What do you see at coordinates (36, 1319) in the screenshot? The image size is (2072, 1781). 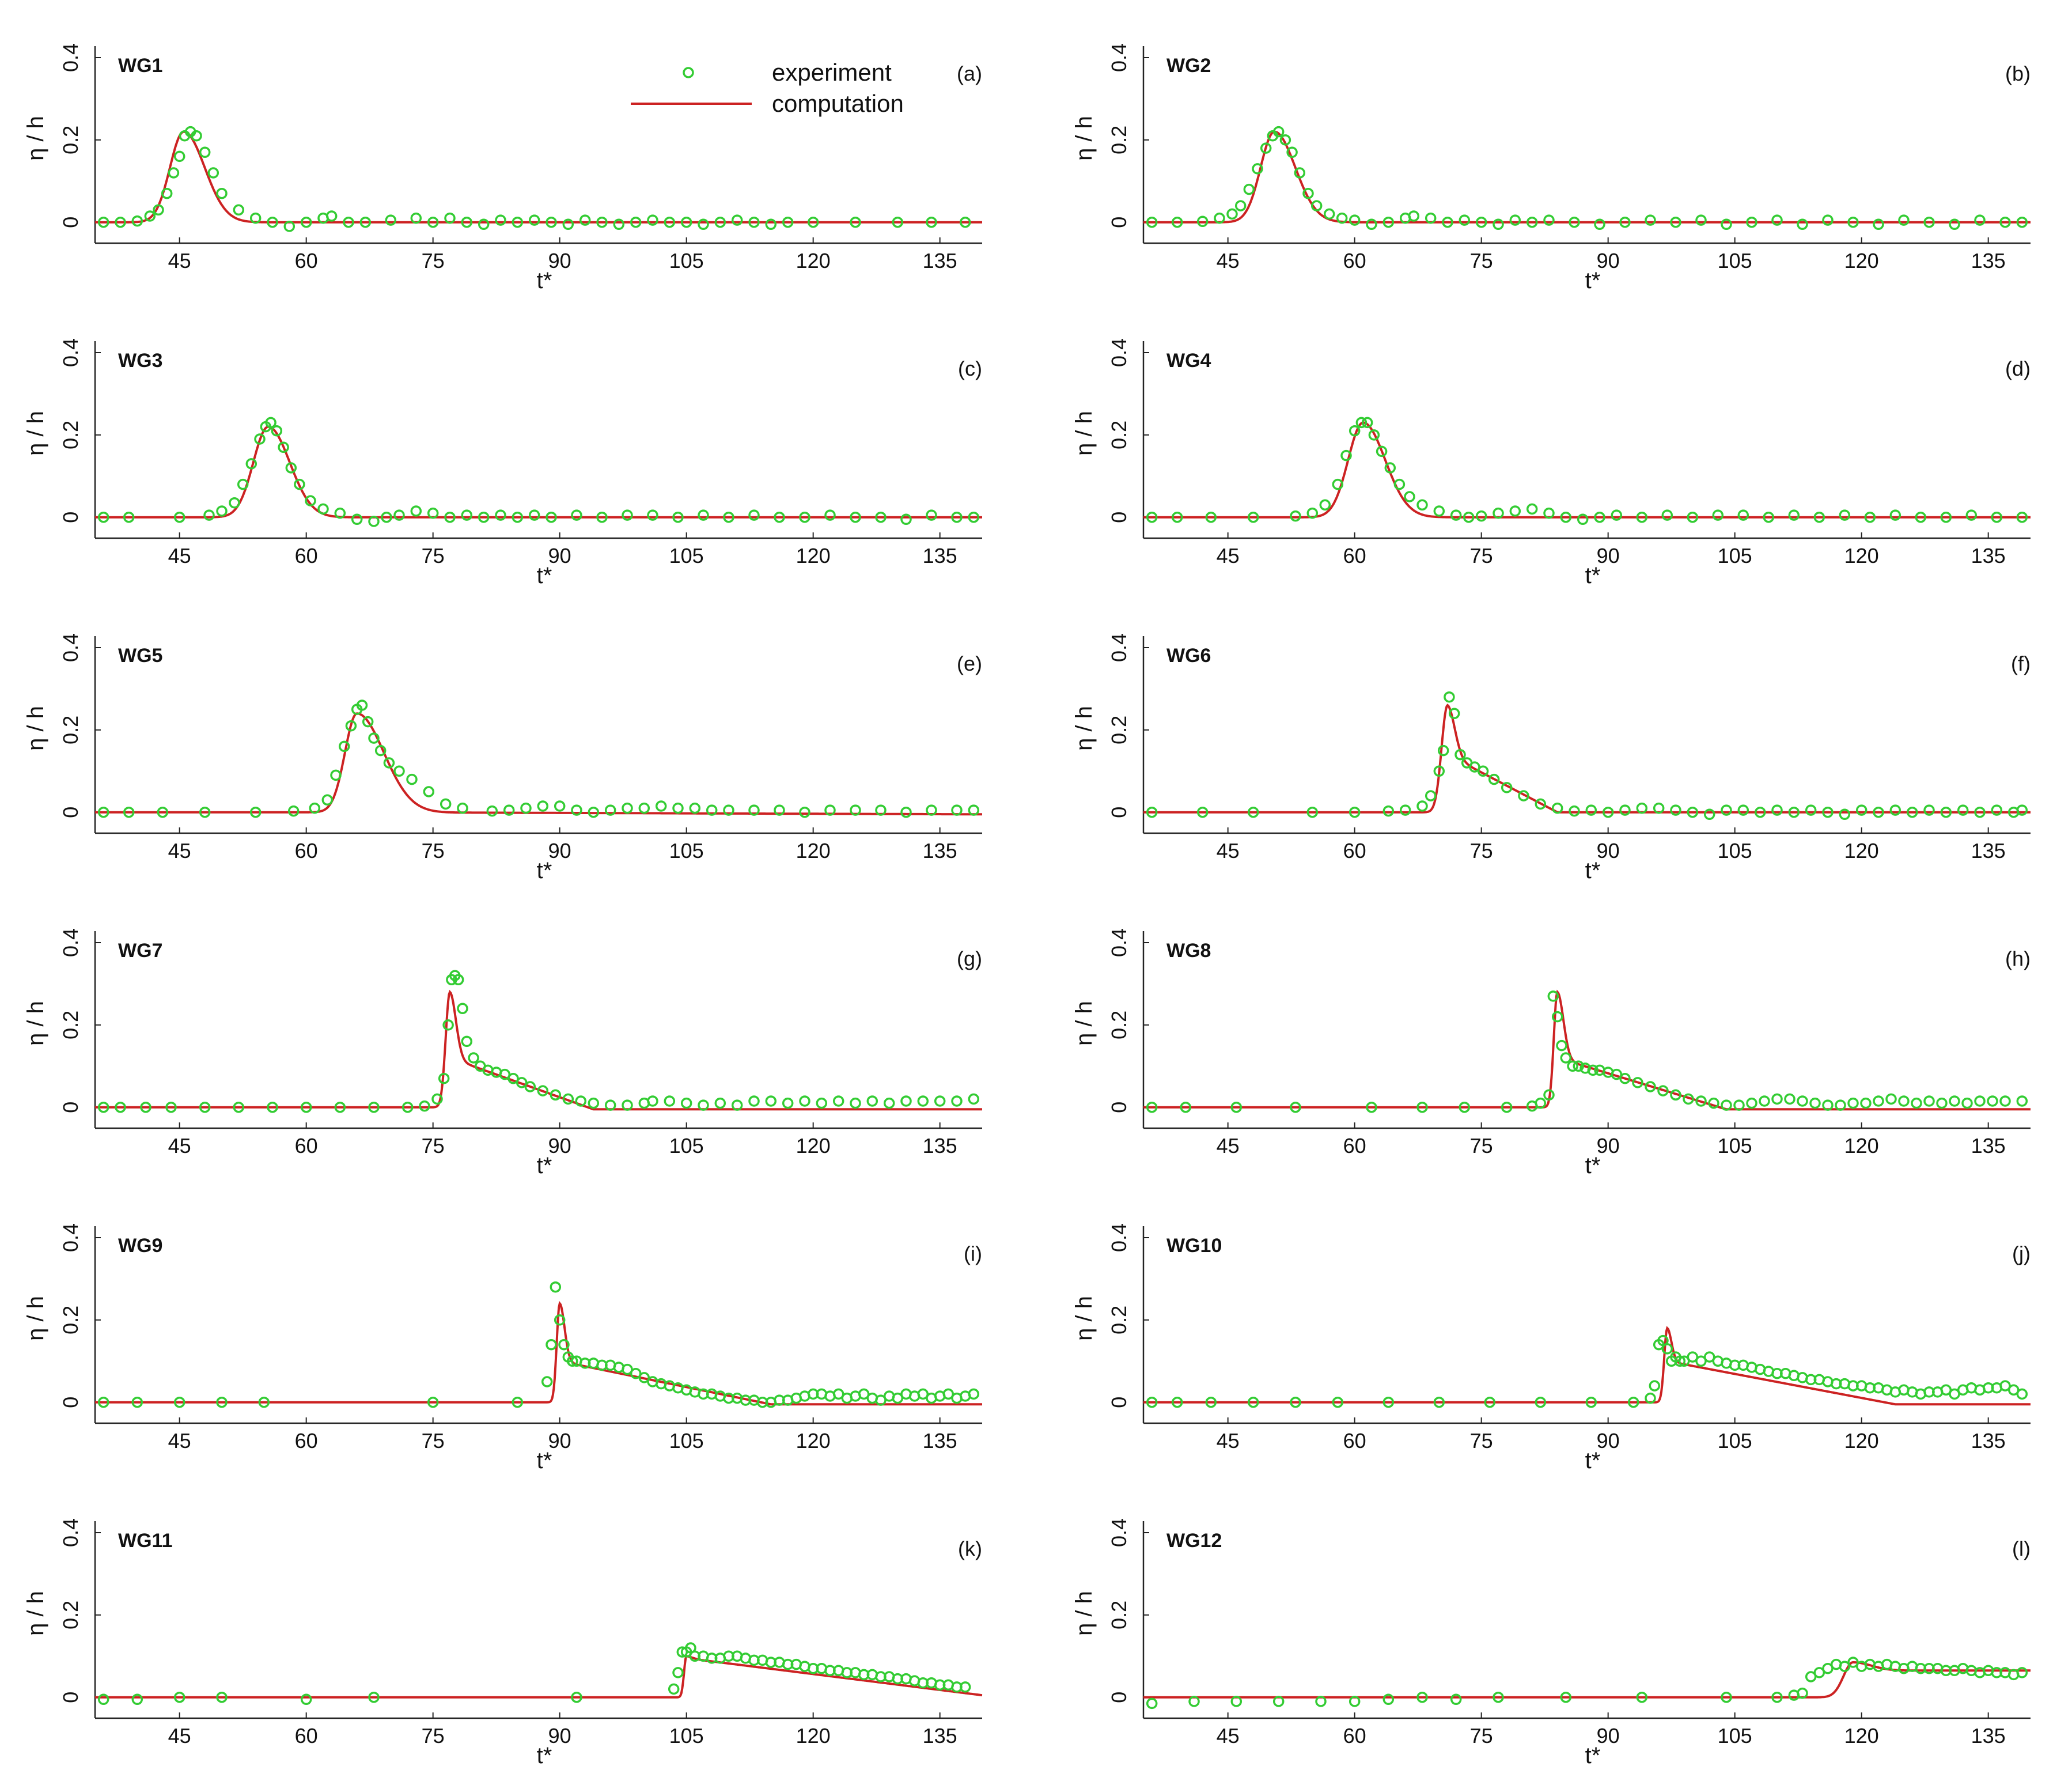 I see `y-axis-label: η / h` at bounding box center [36, 1319].